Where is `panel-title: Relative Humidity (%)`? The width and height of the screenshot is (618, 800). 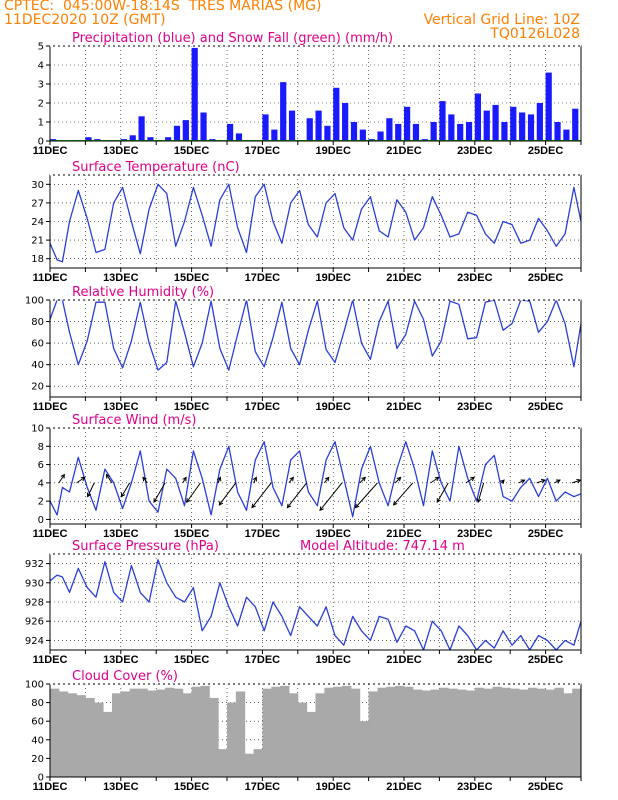
panel-title: Relative Humidity (%) is located at coordinates (143, 292).